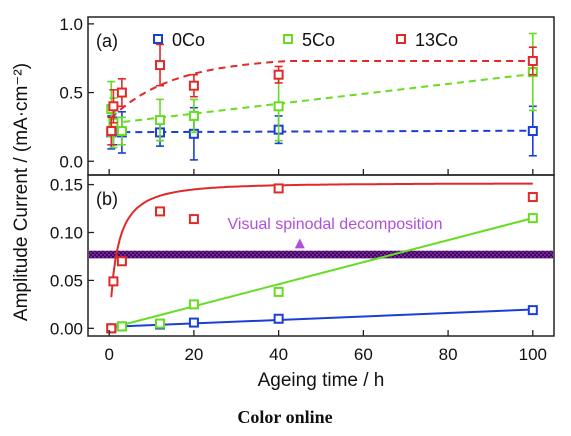  I want to click on x-tick-label: 20, so click(193, 354).